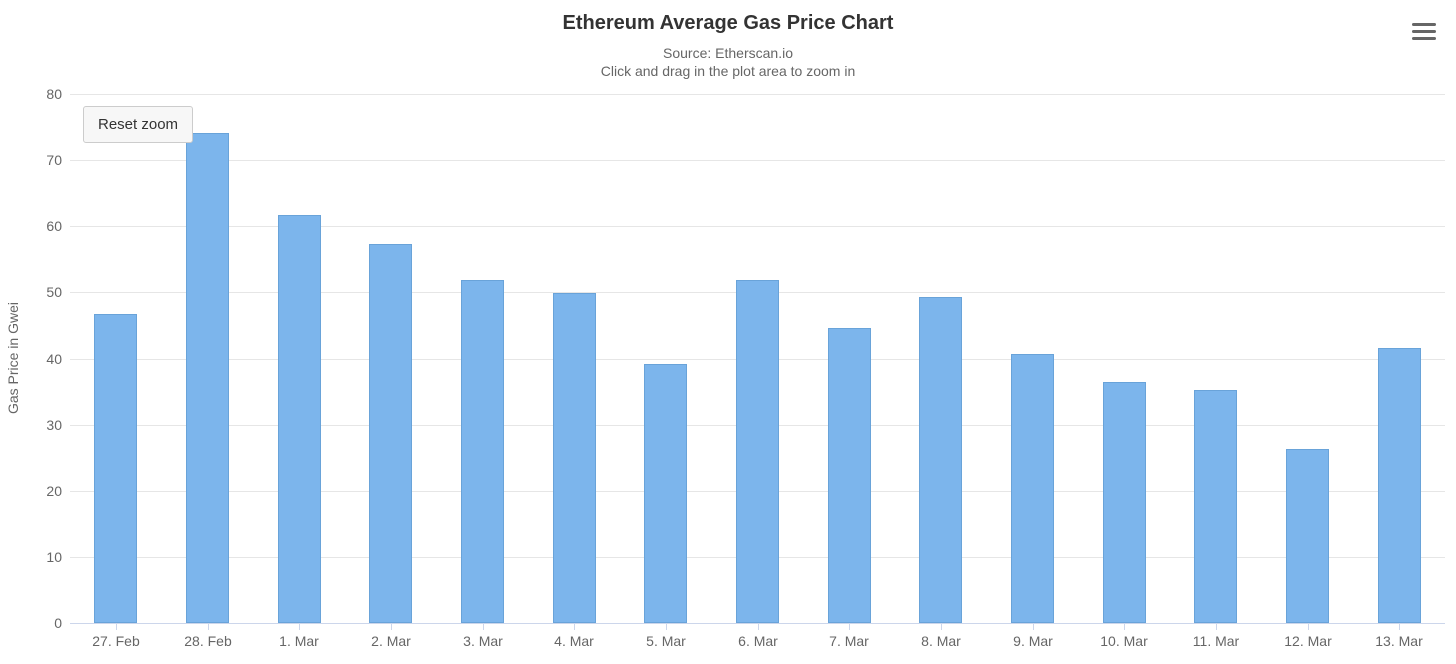  What do you see at coordinates (54, 491) in the screenshot?
I see `y-axis-tick-label: 20` at bounding box center [54, 491].